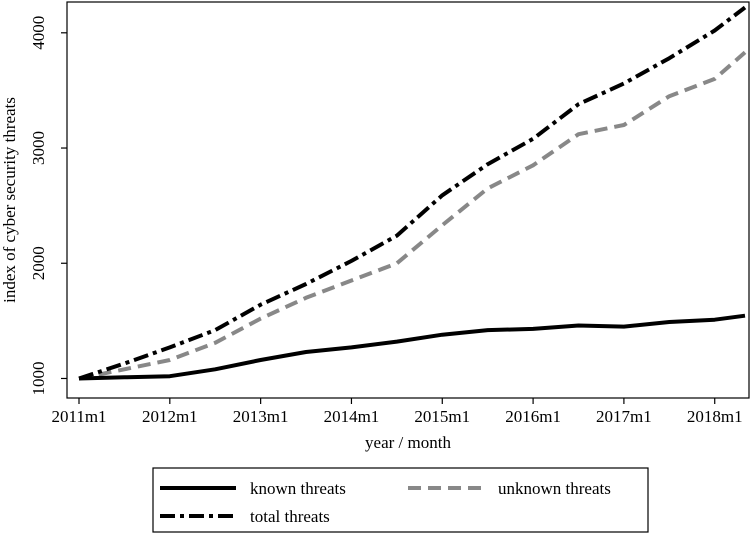 The width and height of the screenshot is (755, 534). I want to click on y-axis: 1000 2000 3000 4000, so click(48, 205).